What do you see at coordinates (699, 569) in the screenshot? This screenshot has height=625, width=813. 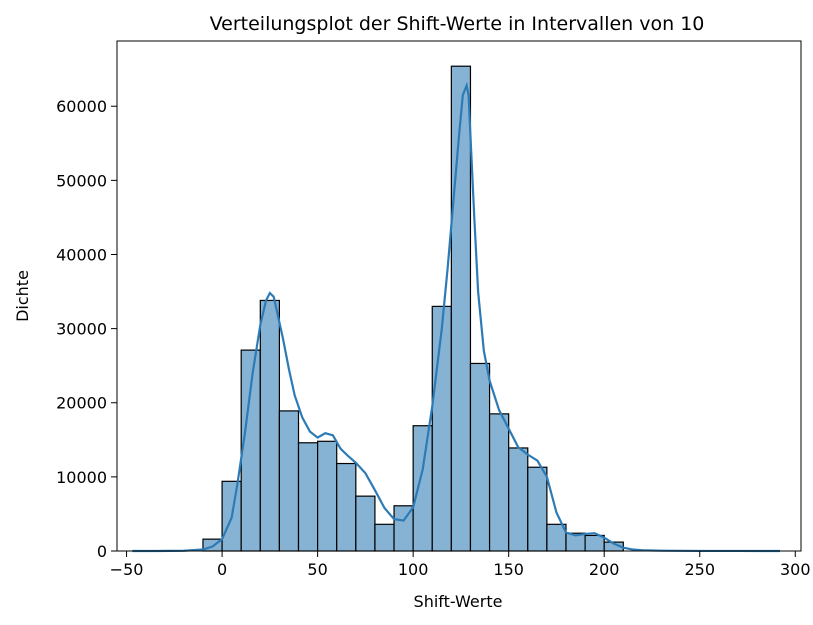 I see `x-tick-label-6: 250` at bounding box center [699, 569].